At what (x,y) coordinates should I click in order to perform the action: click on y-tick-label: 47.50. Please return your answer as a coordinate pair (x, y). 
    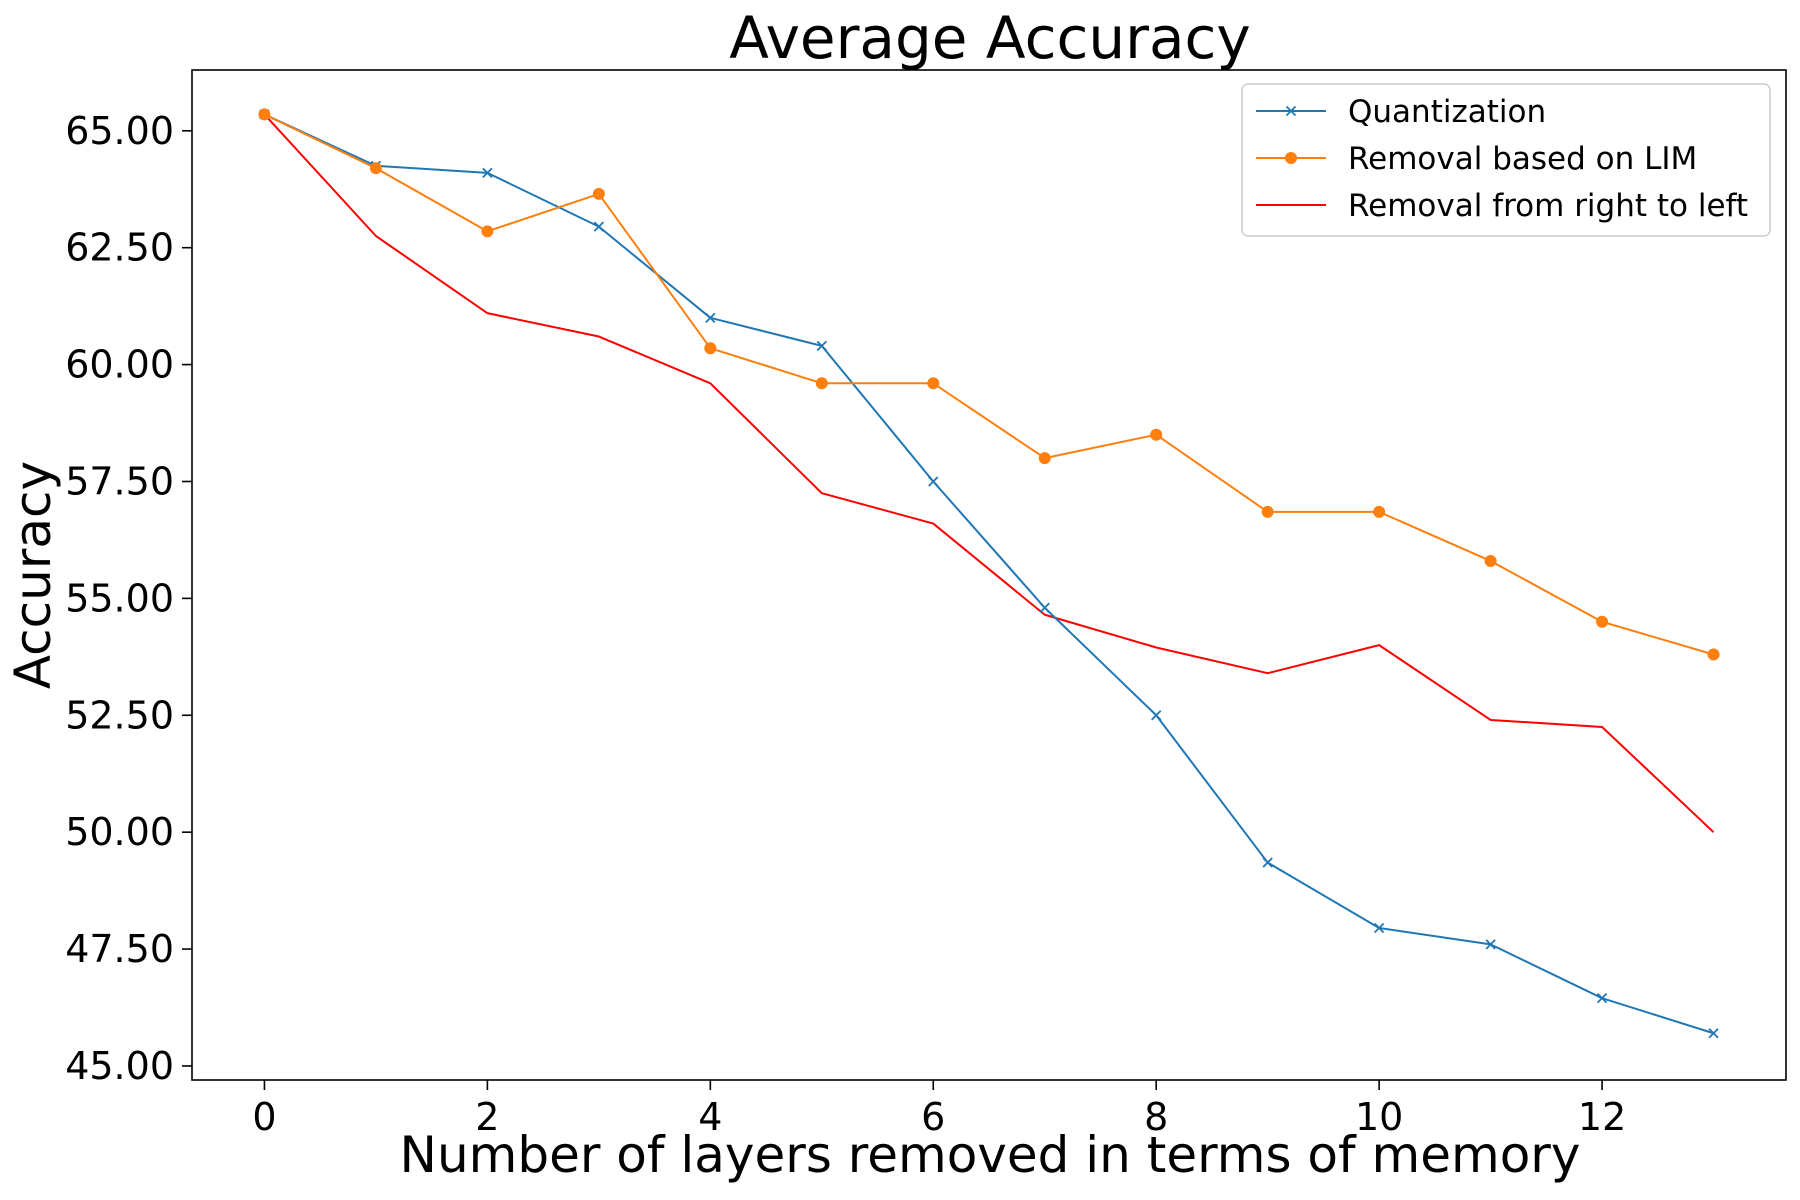
    Looking at the image, I should click on (119, 949).